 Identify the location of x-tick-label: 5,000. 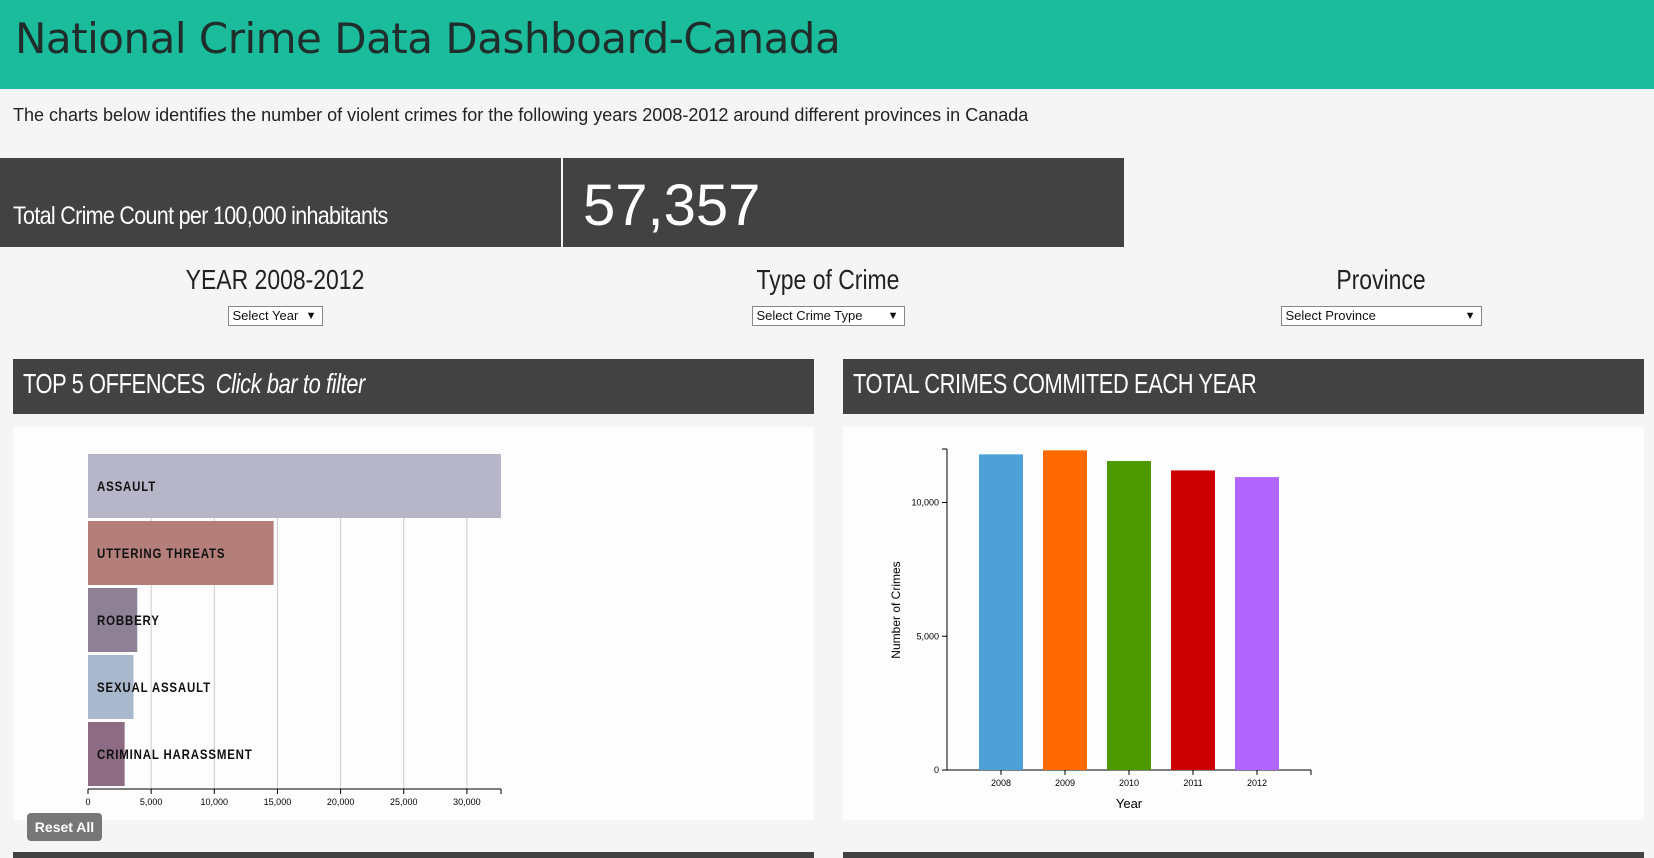
(151, 802).